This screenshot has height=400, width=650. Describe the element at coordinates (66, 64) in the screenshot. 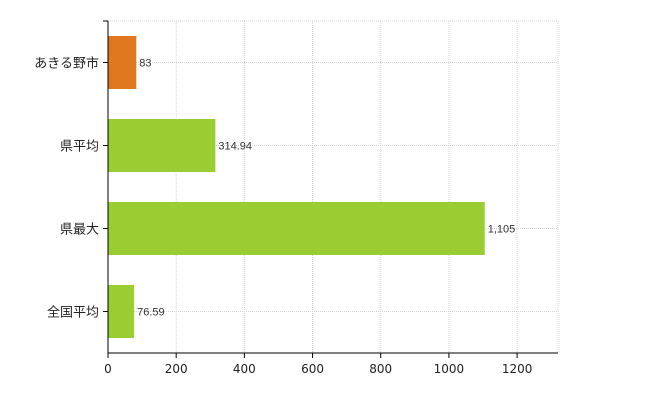

I see `category-label: あきる野市` at that location.